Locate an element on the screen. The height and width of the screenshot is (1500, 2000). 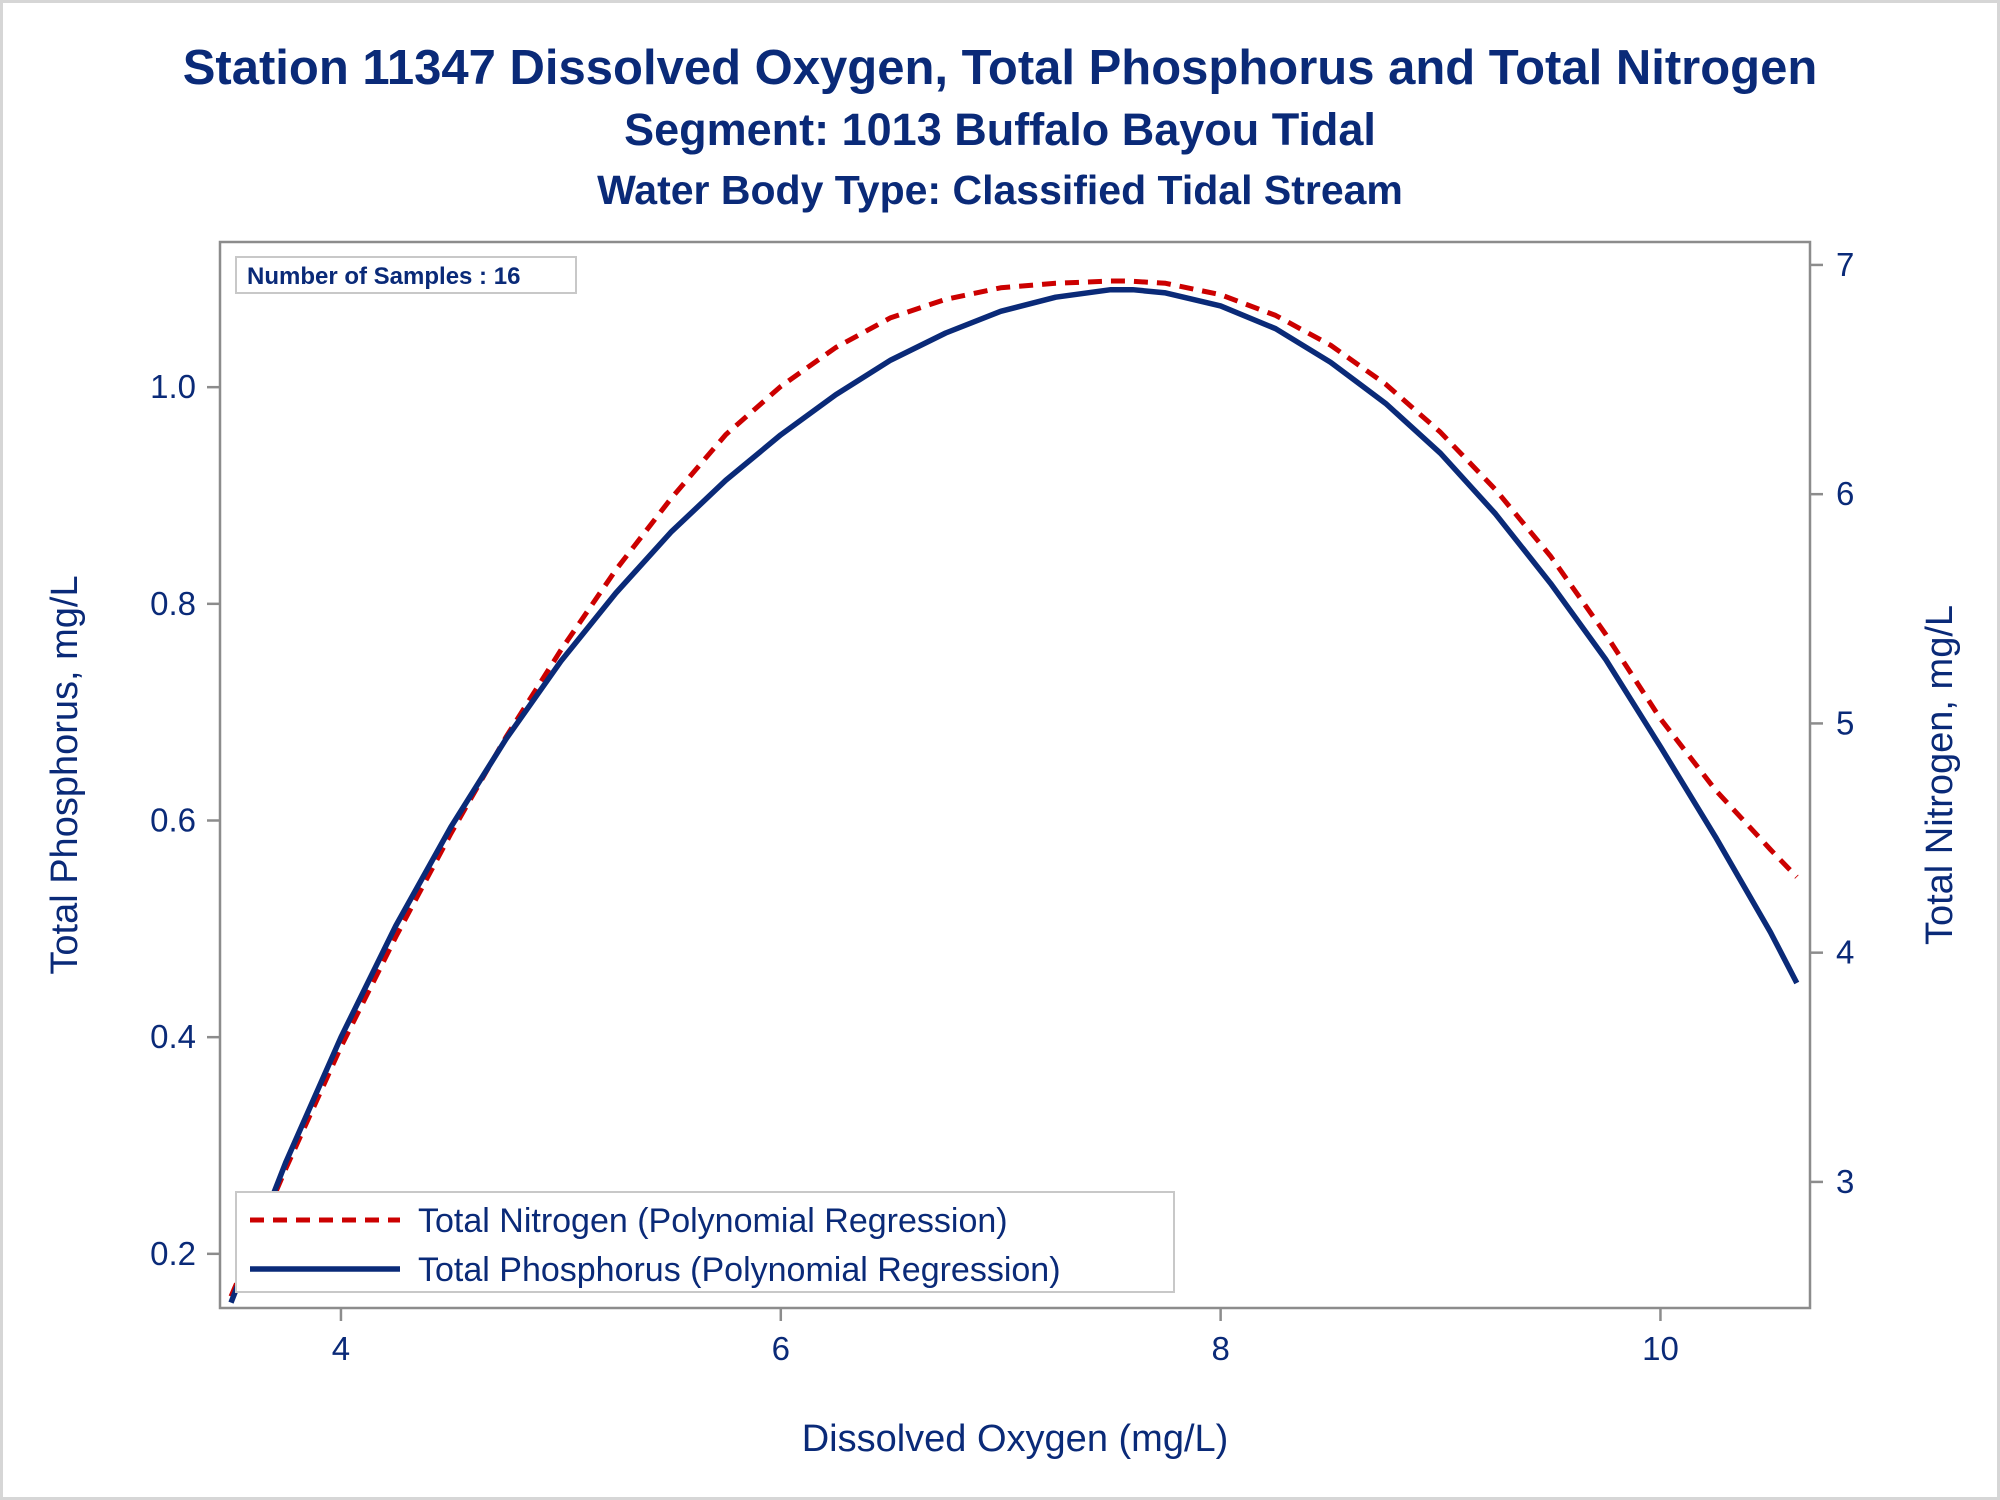
legend-box is located at coordinates (705, 1242).